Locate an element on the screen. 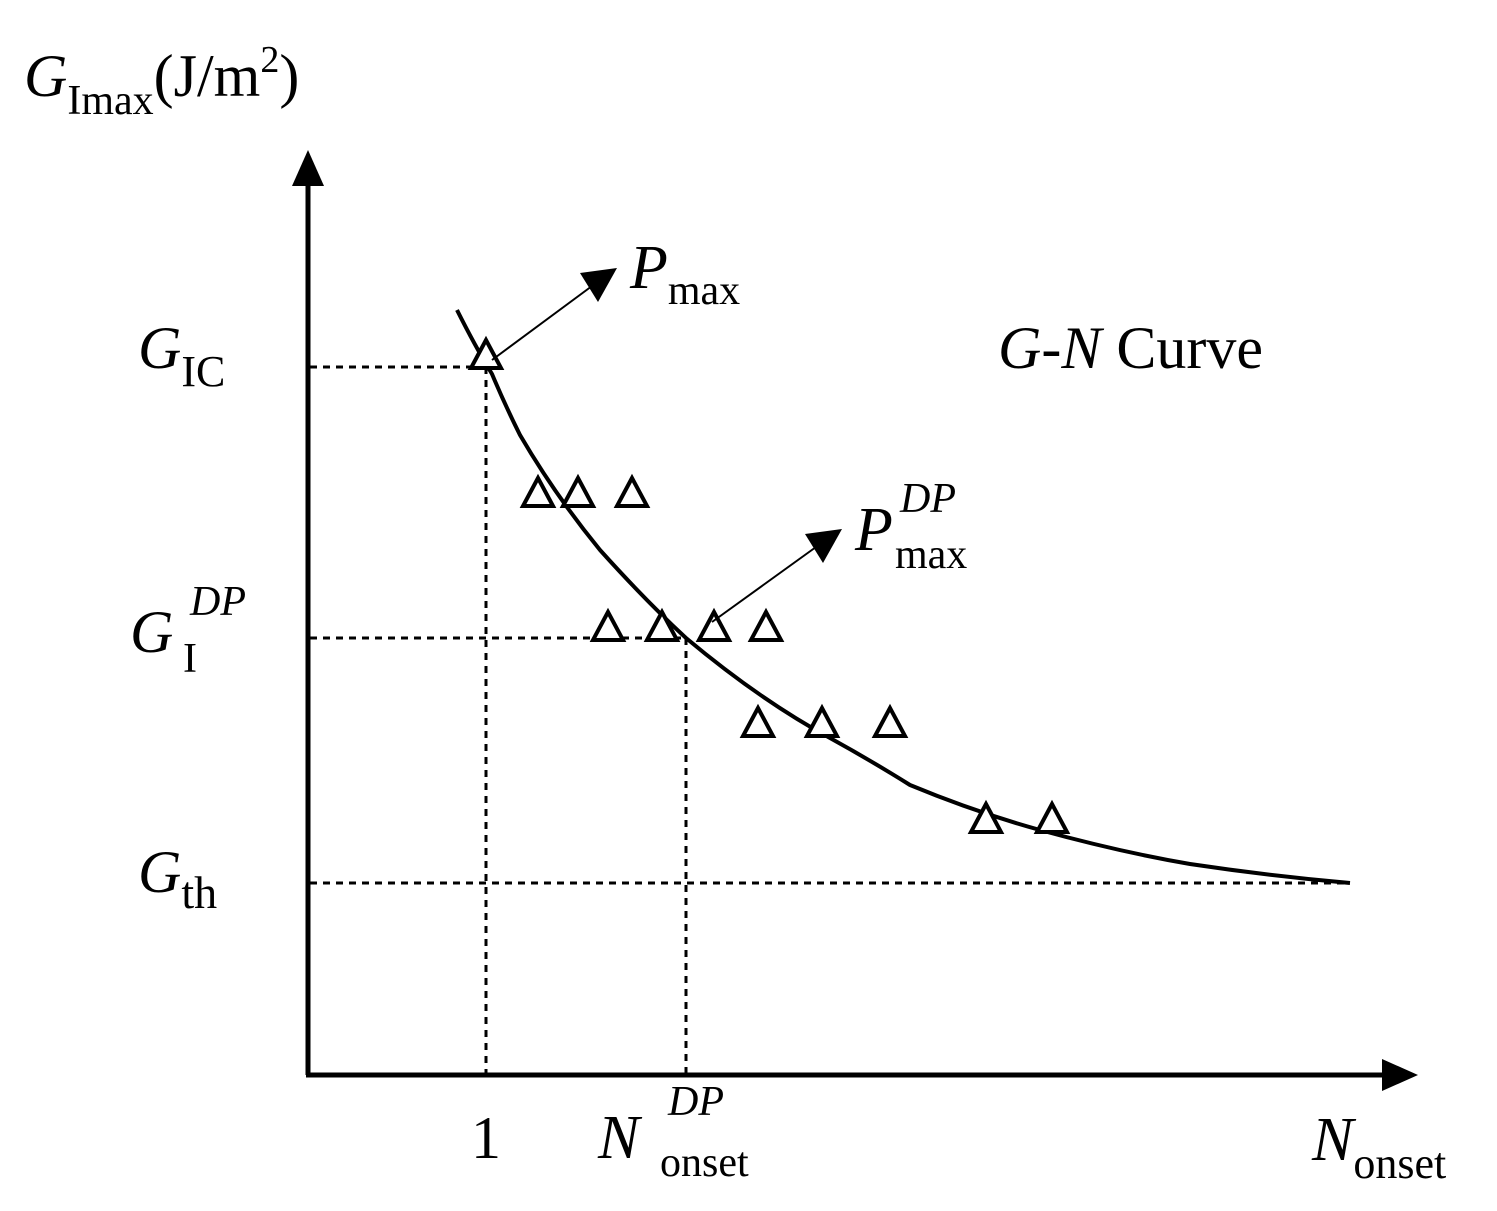  gdp-sub-label: I is located at coordinates (190, 659).